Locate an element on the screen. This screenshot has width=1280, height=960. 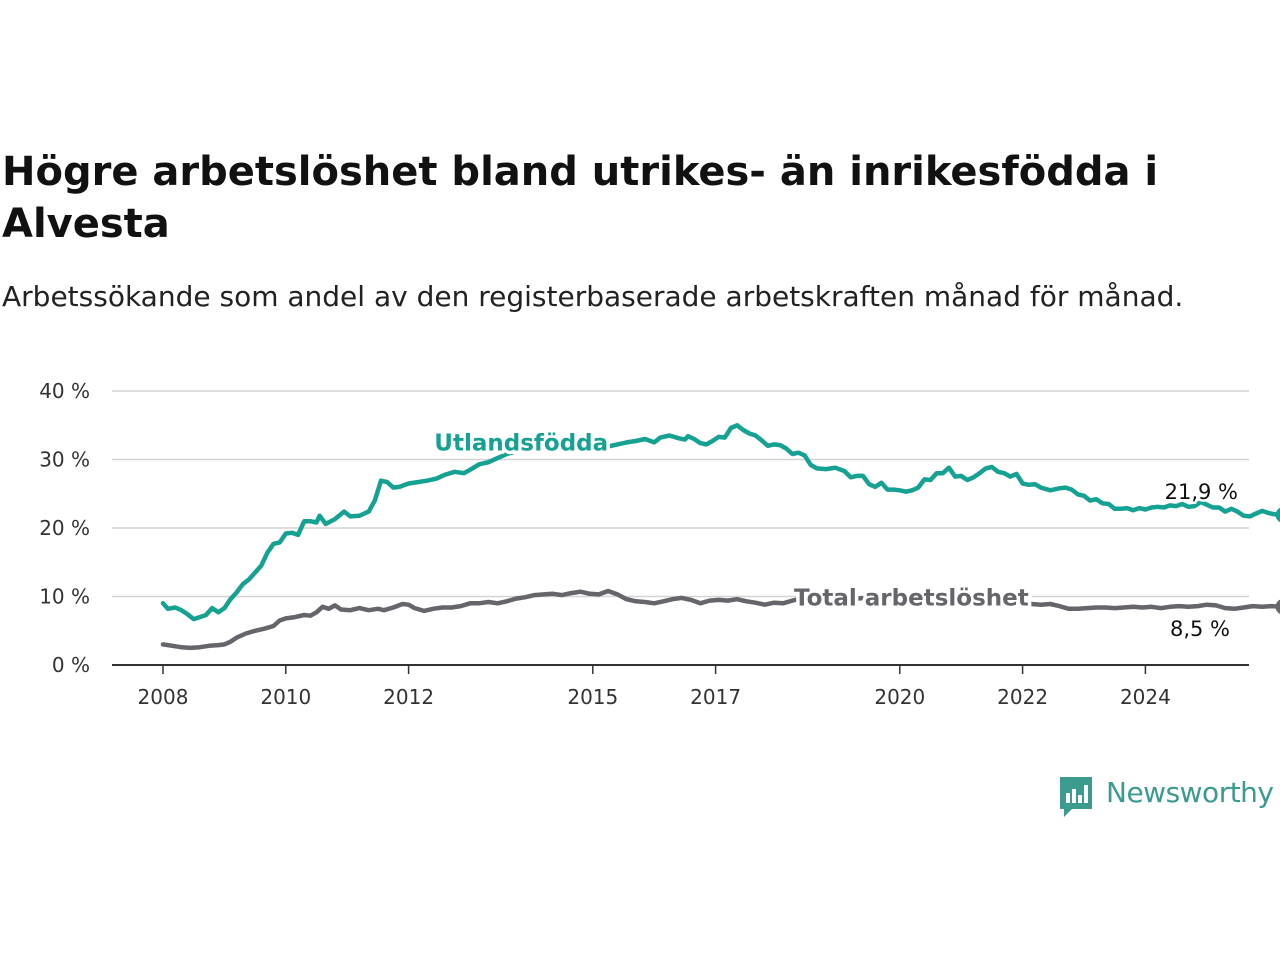
newsworthy-logo: Newsworthy is located at coordinates (1169, 797).